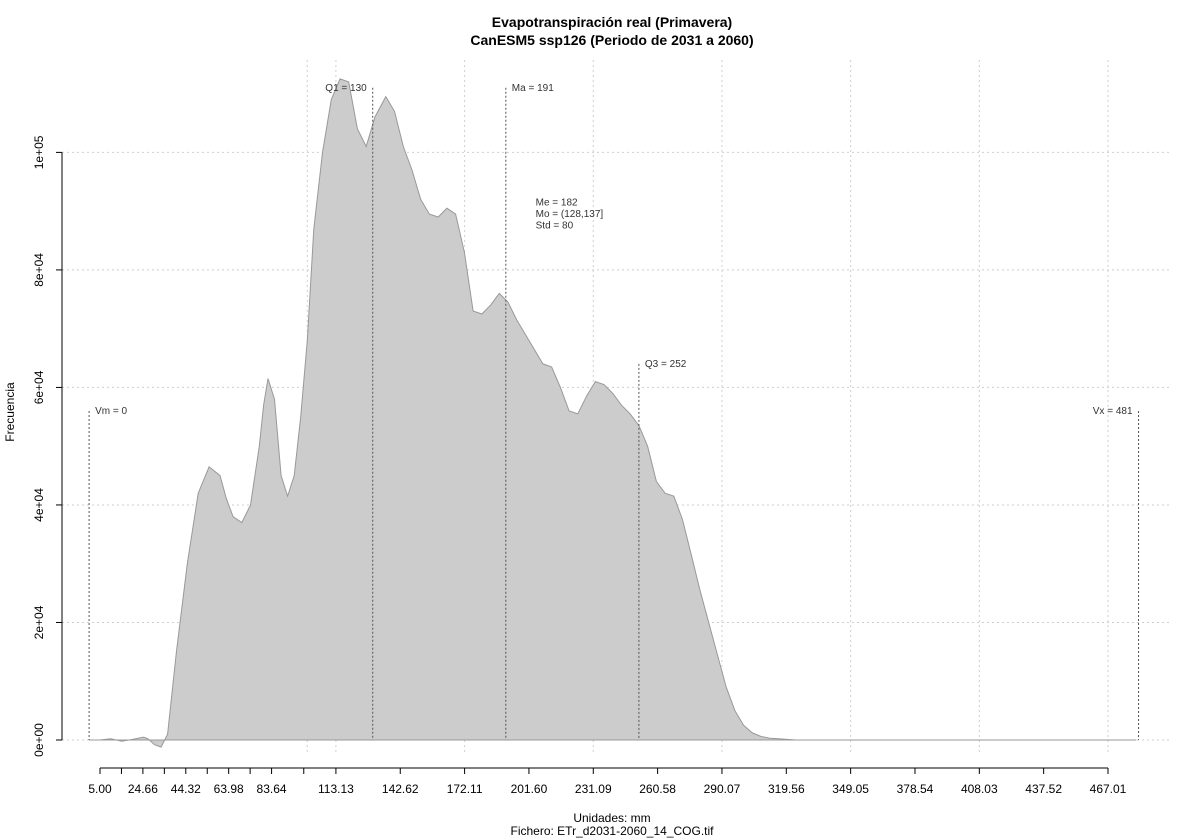 The height and width of the screenshot is (840, 1200). What do you see at coordinates (611, 818) in the screenshot?
I see `x-axis-label: Unidades: mm` at bounding box center [611, 818].